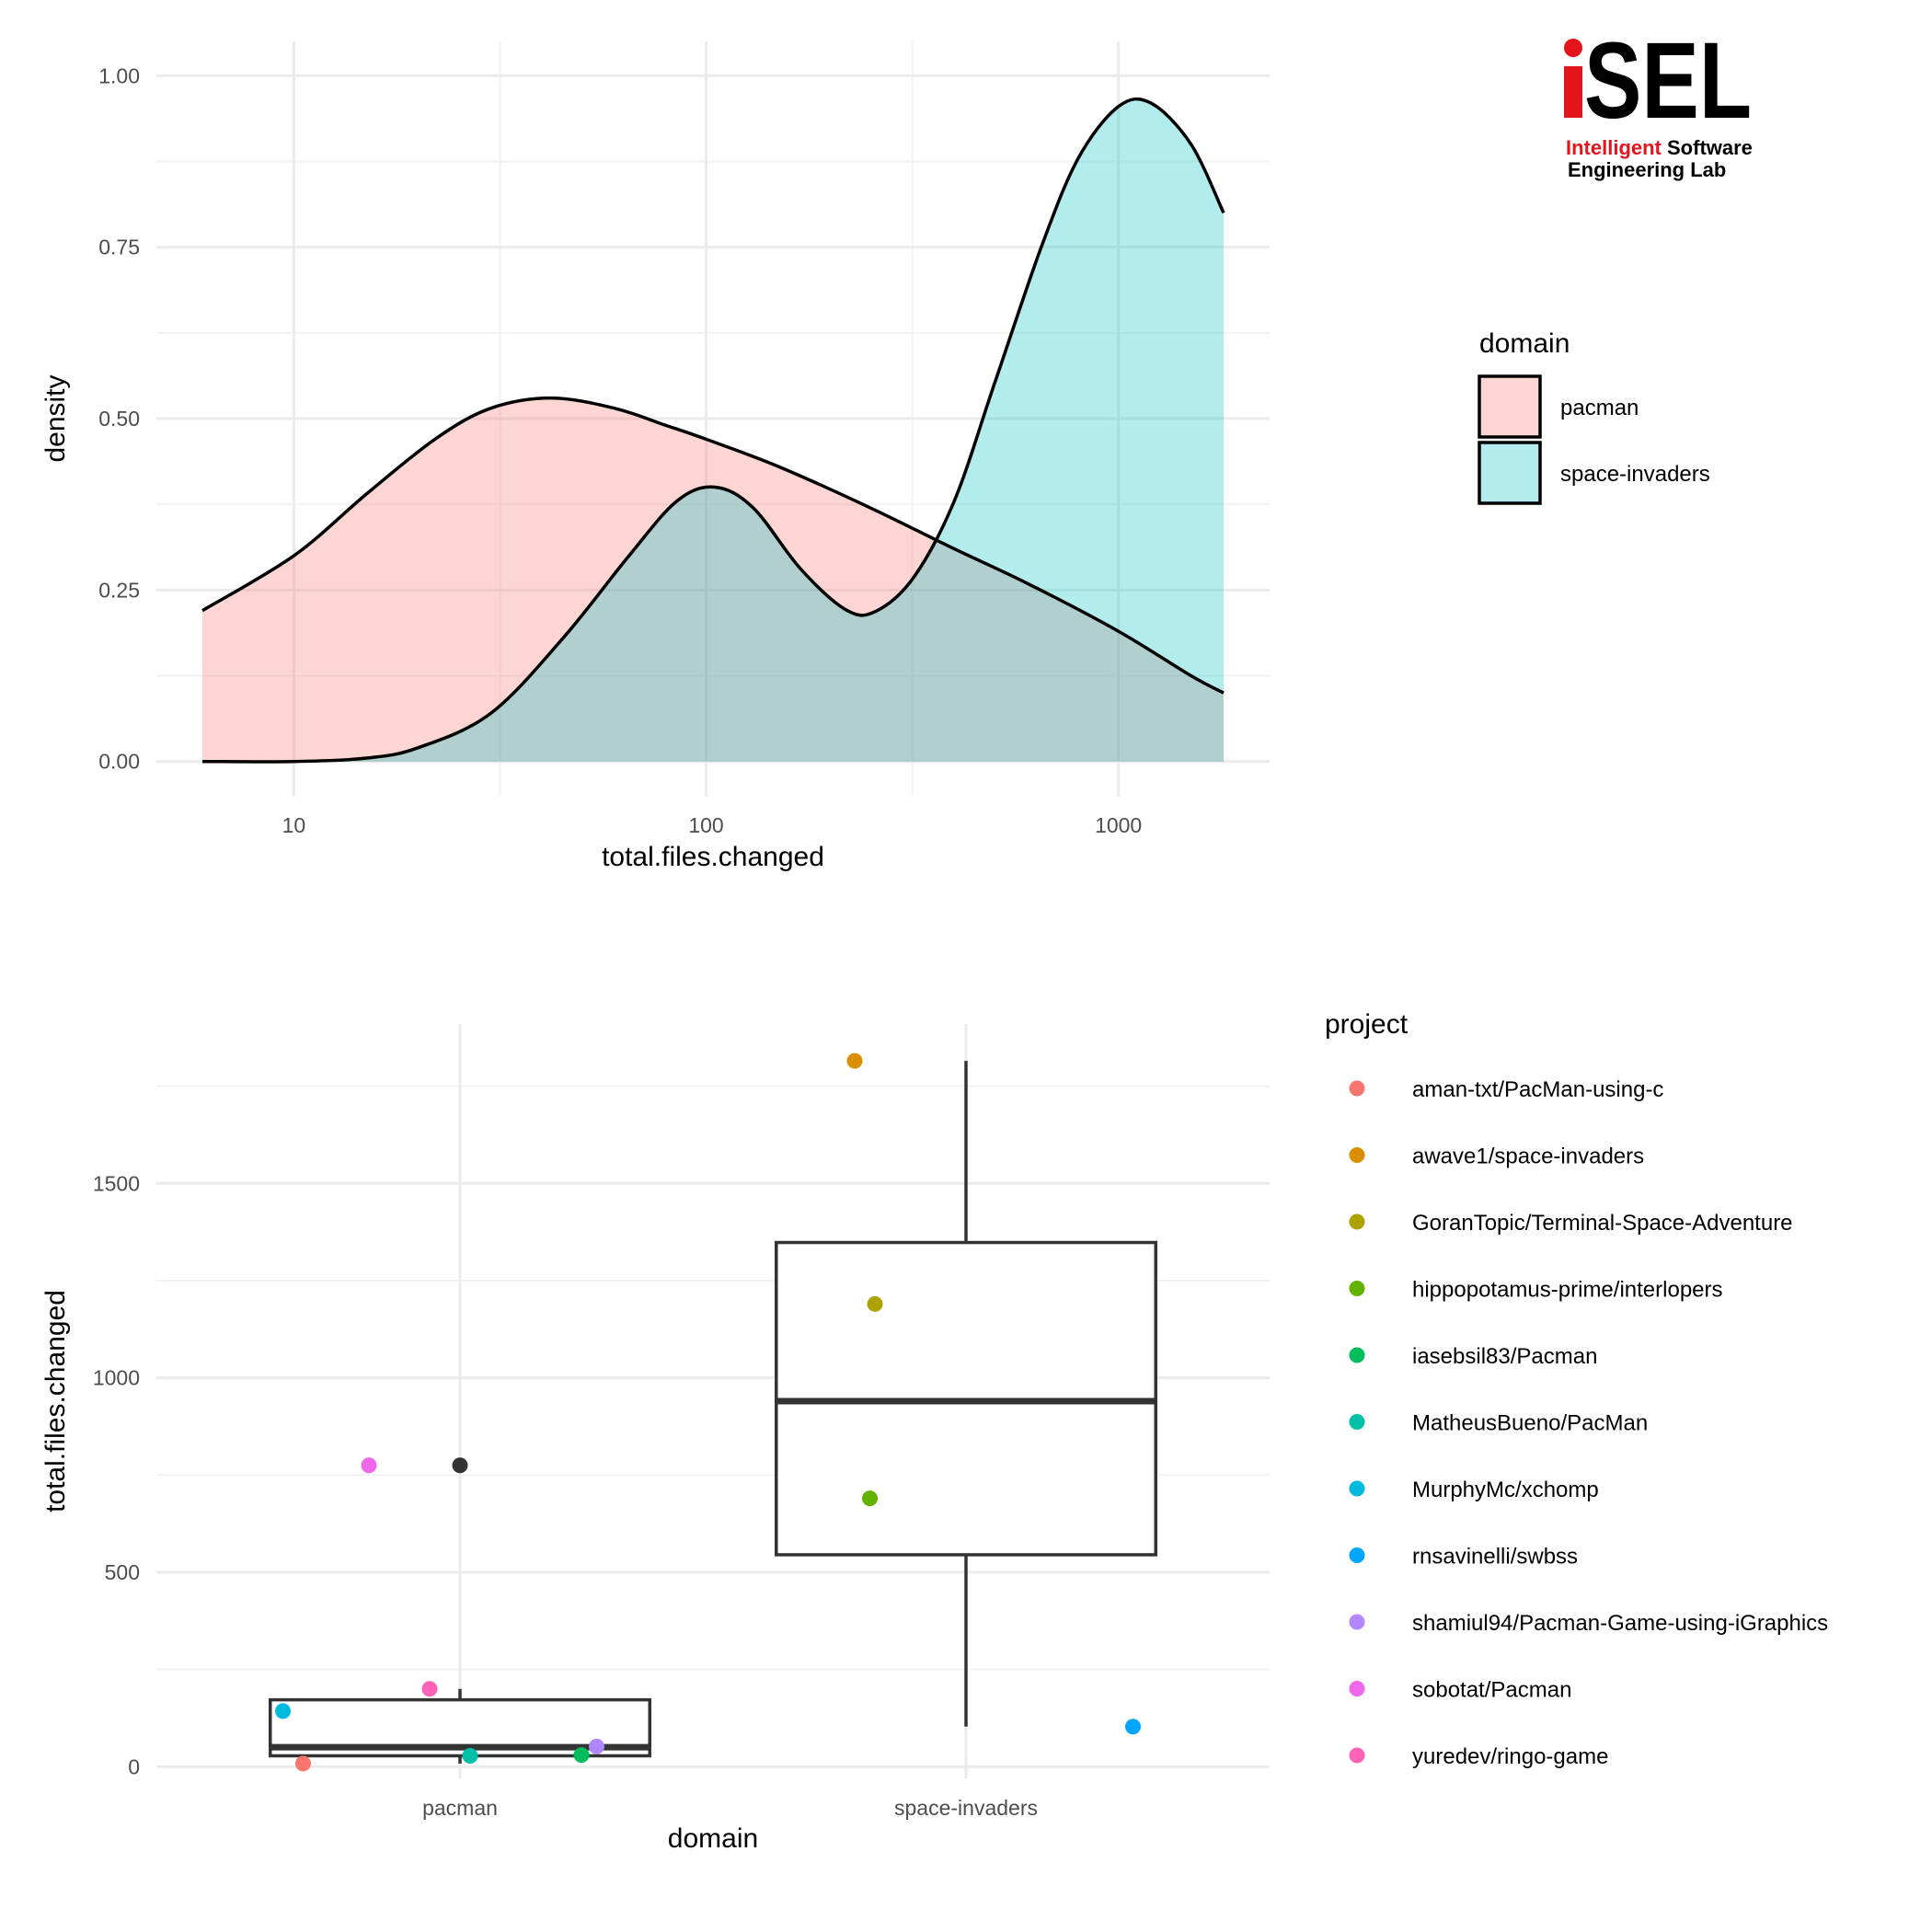 The image size is (1932, 1932). Describe the element at coordinates (1573, 92) in the screenshot. I see `logo-i-stem` at that location.